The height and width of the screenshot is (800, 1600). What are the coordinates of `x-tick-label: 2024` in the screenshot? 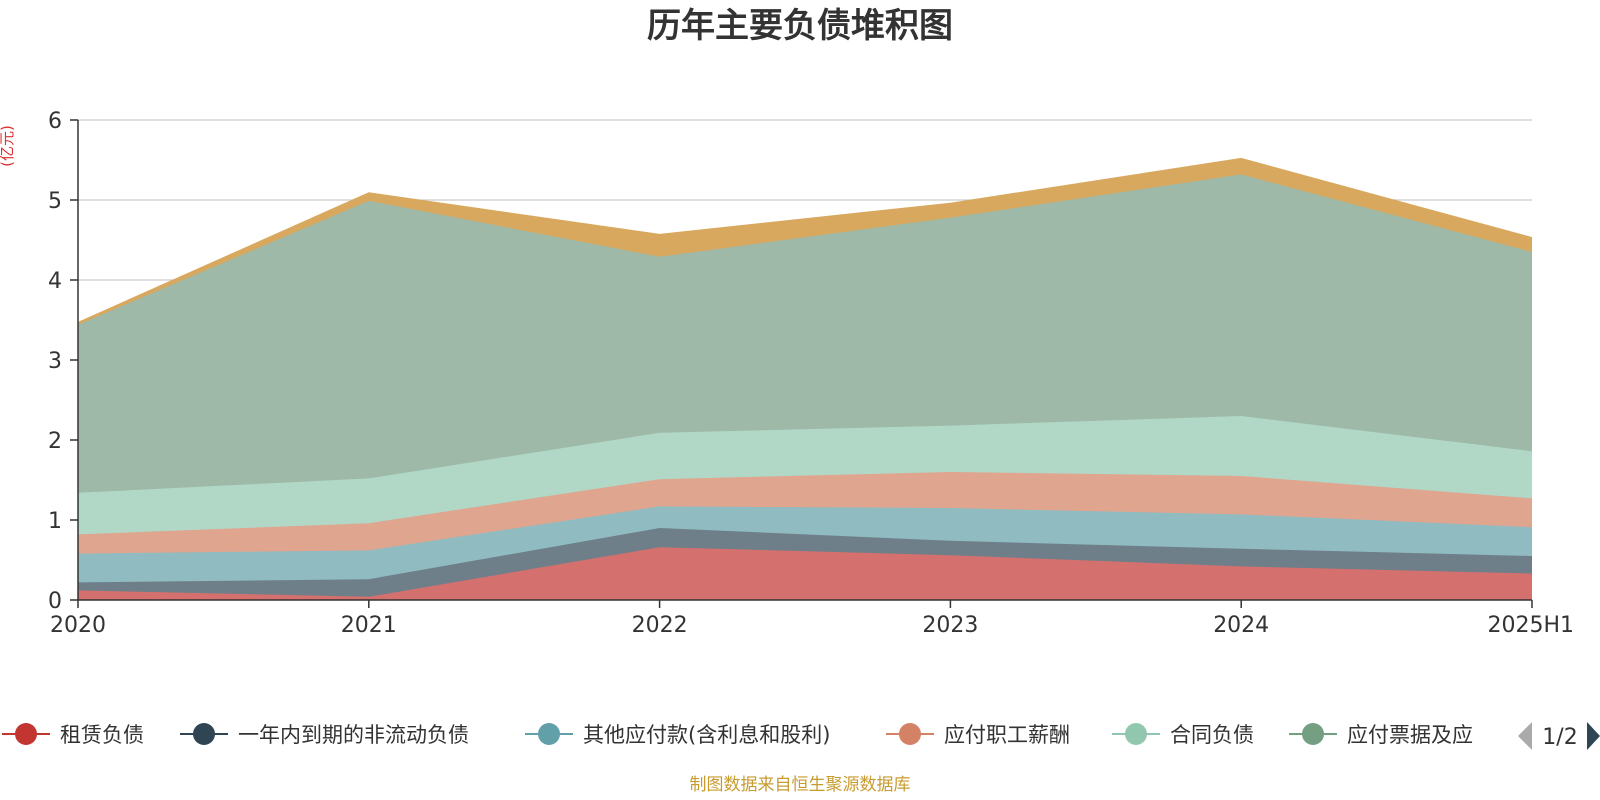 It's located at (1241, 625).